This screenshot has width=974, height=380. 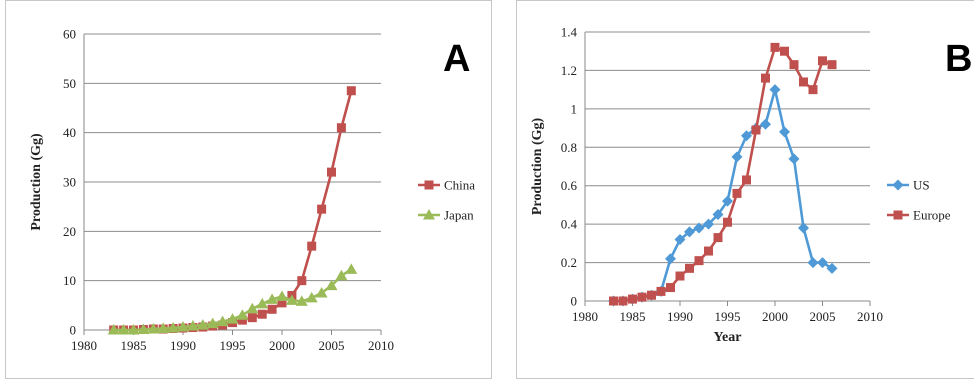 I want to click on x-tick-label: 1980, so click(x=585, y=316).